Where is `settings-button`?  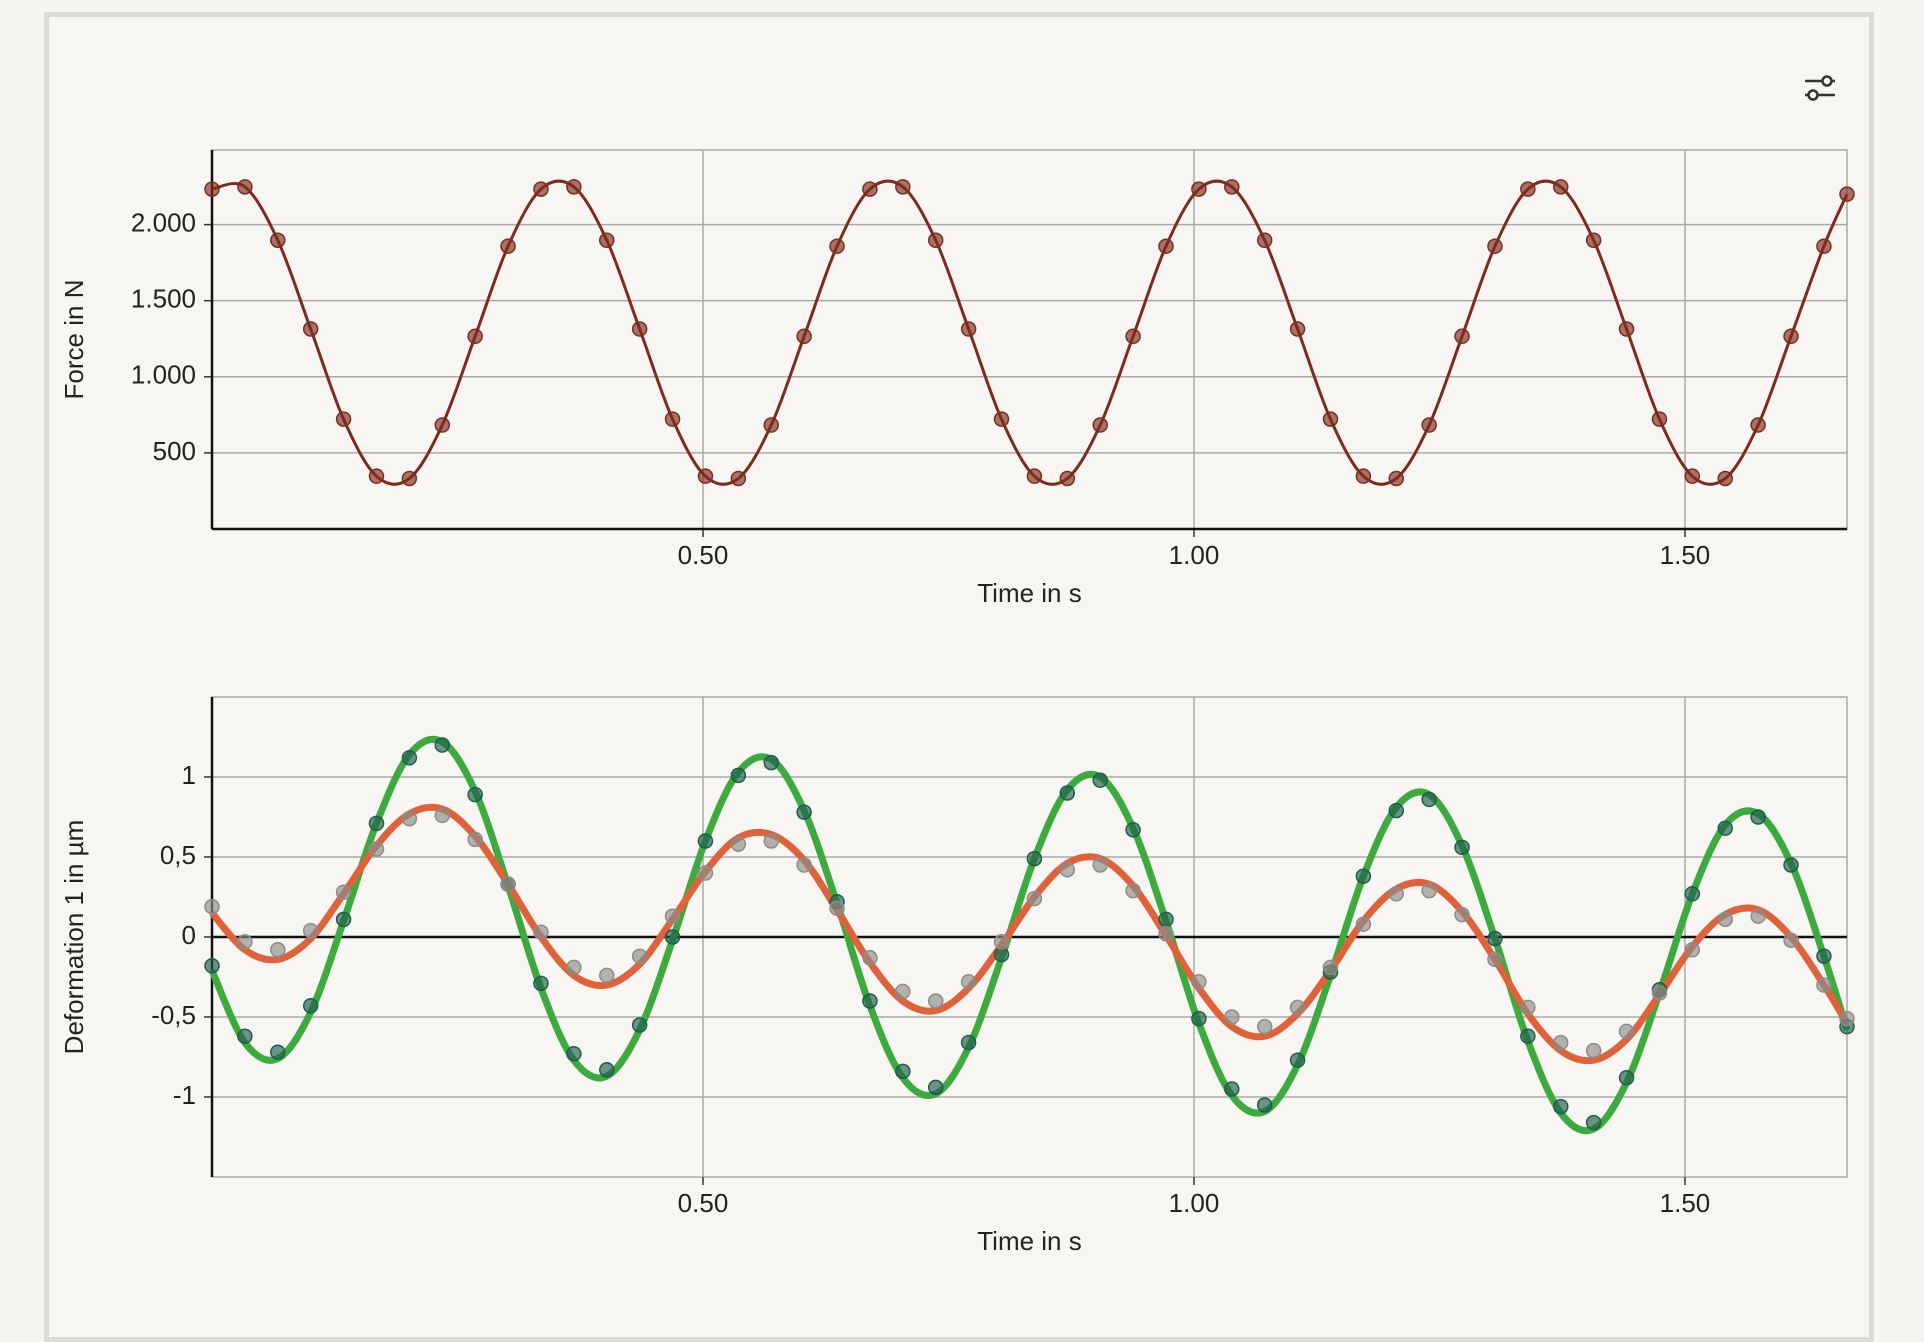 settings-button is located at coordinates (1820, 88).